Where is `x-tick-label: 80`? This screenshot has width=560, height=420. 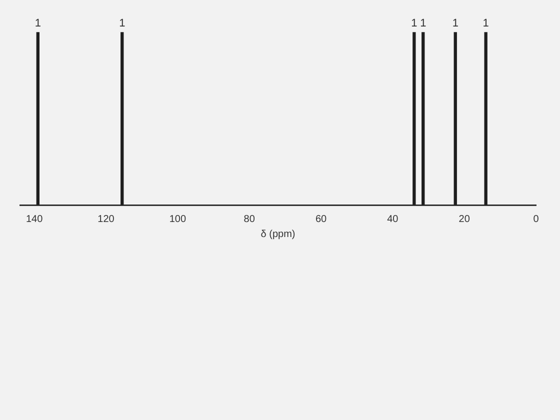 x-tick-label: 80 is located at coordinates (250, 219).